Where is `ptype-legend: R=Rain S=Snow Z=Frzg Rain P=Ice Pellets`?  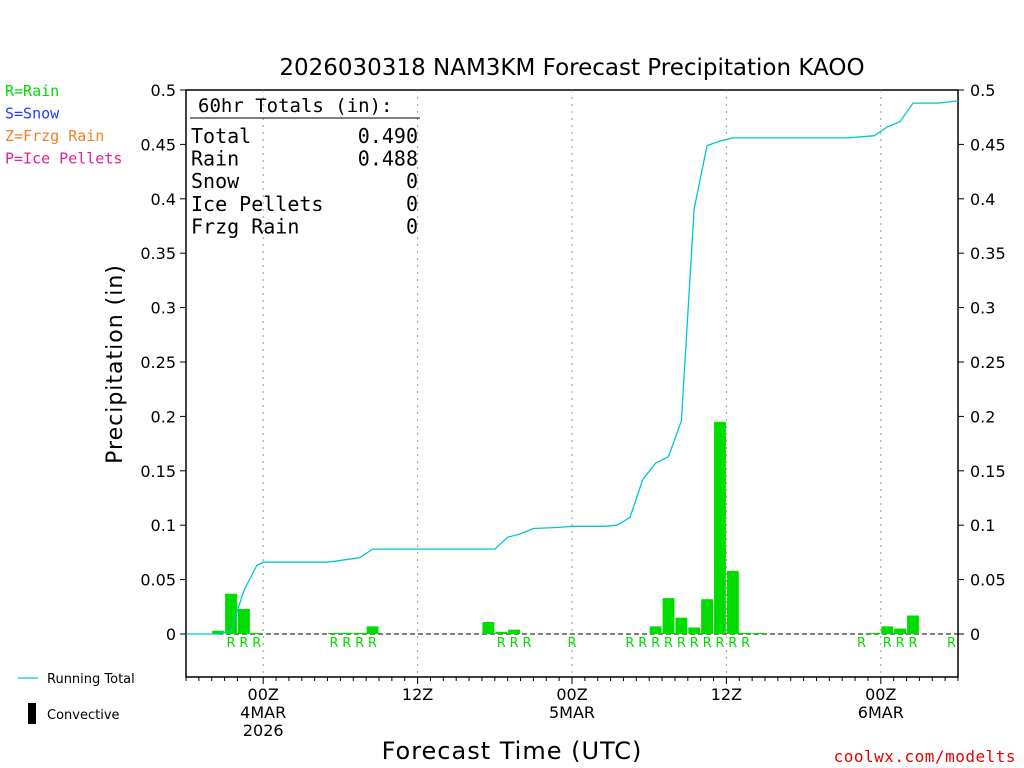 ptype-legend: R=Rain S=Snow Z=Frzg Rain P=Ice Pellets is located at coordinates (63, 125).